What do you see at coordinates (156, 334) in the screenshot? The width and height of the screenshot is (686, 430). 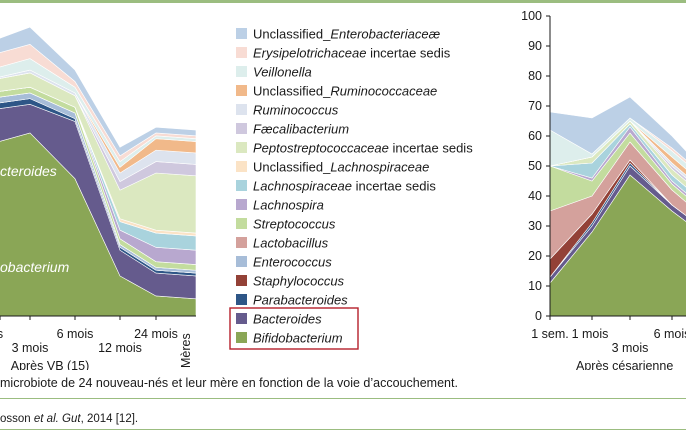 I see `x-tick-label: 24 mois` at bounding box center [156, 334].